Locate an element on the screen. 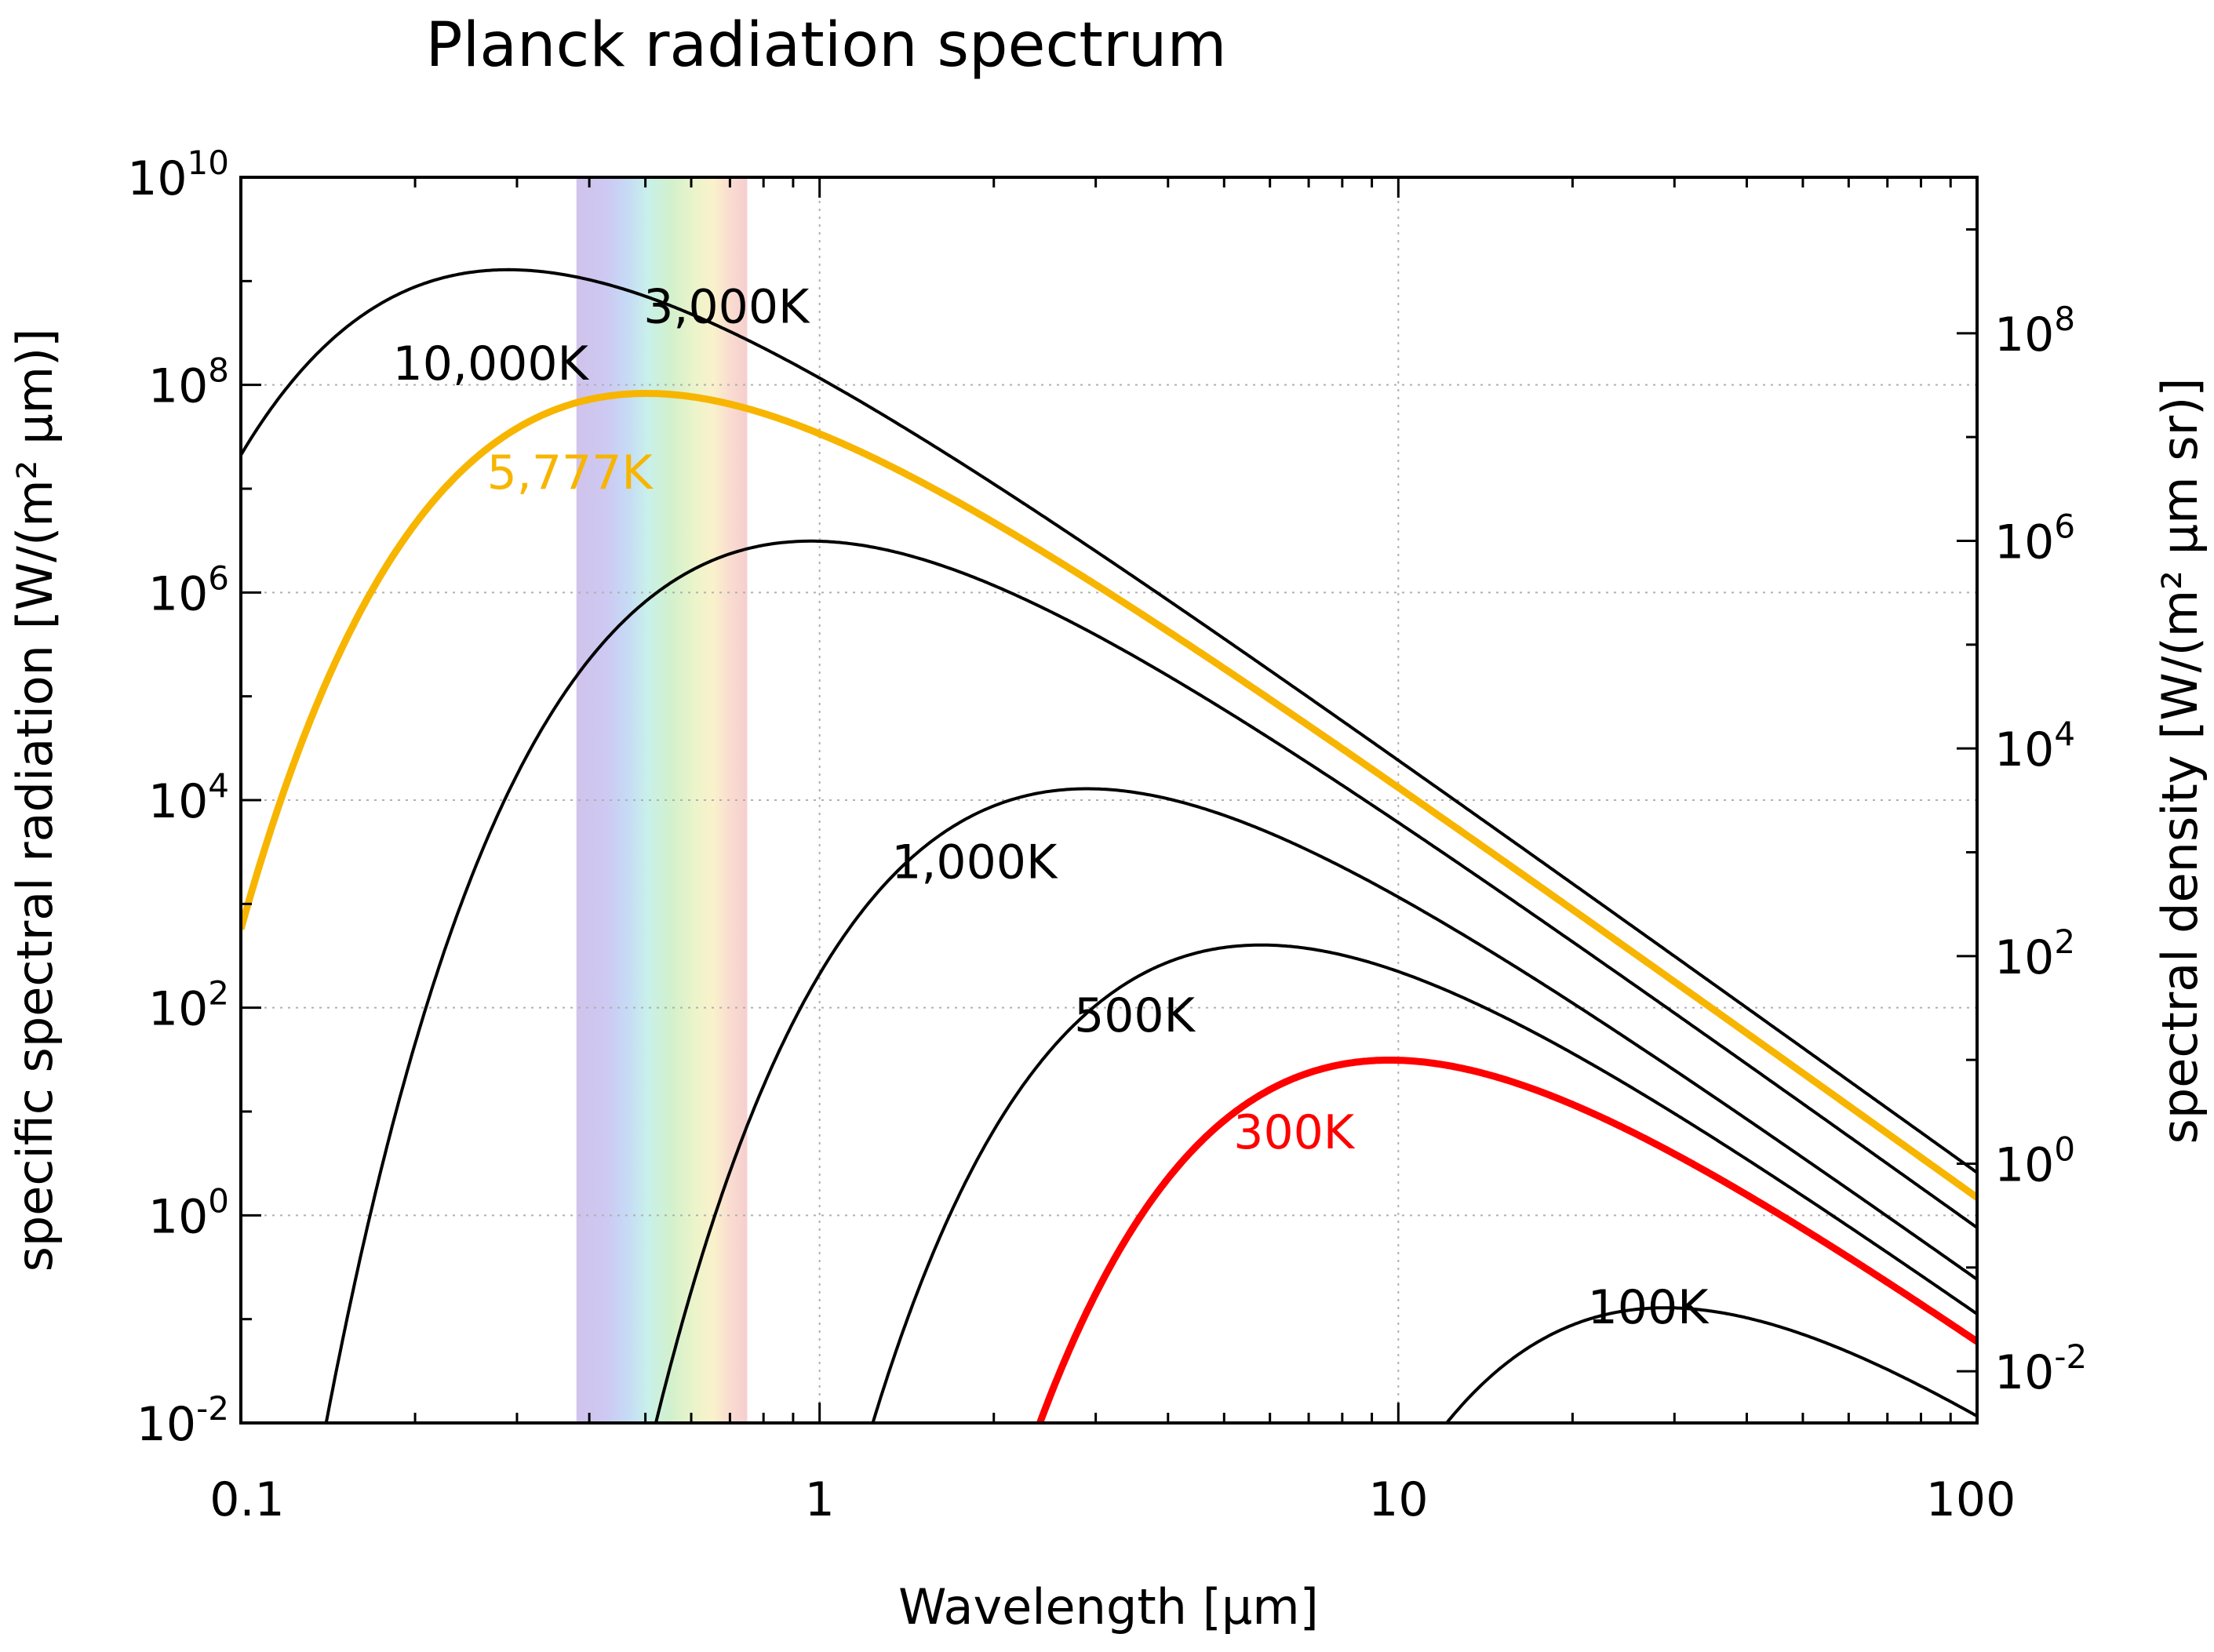  y-tick-label: 10⁶ is located at coordinates (189, 590).